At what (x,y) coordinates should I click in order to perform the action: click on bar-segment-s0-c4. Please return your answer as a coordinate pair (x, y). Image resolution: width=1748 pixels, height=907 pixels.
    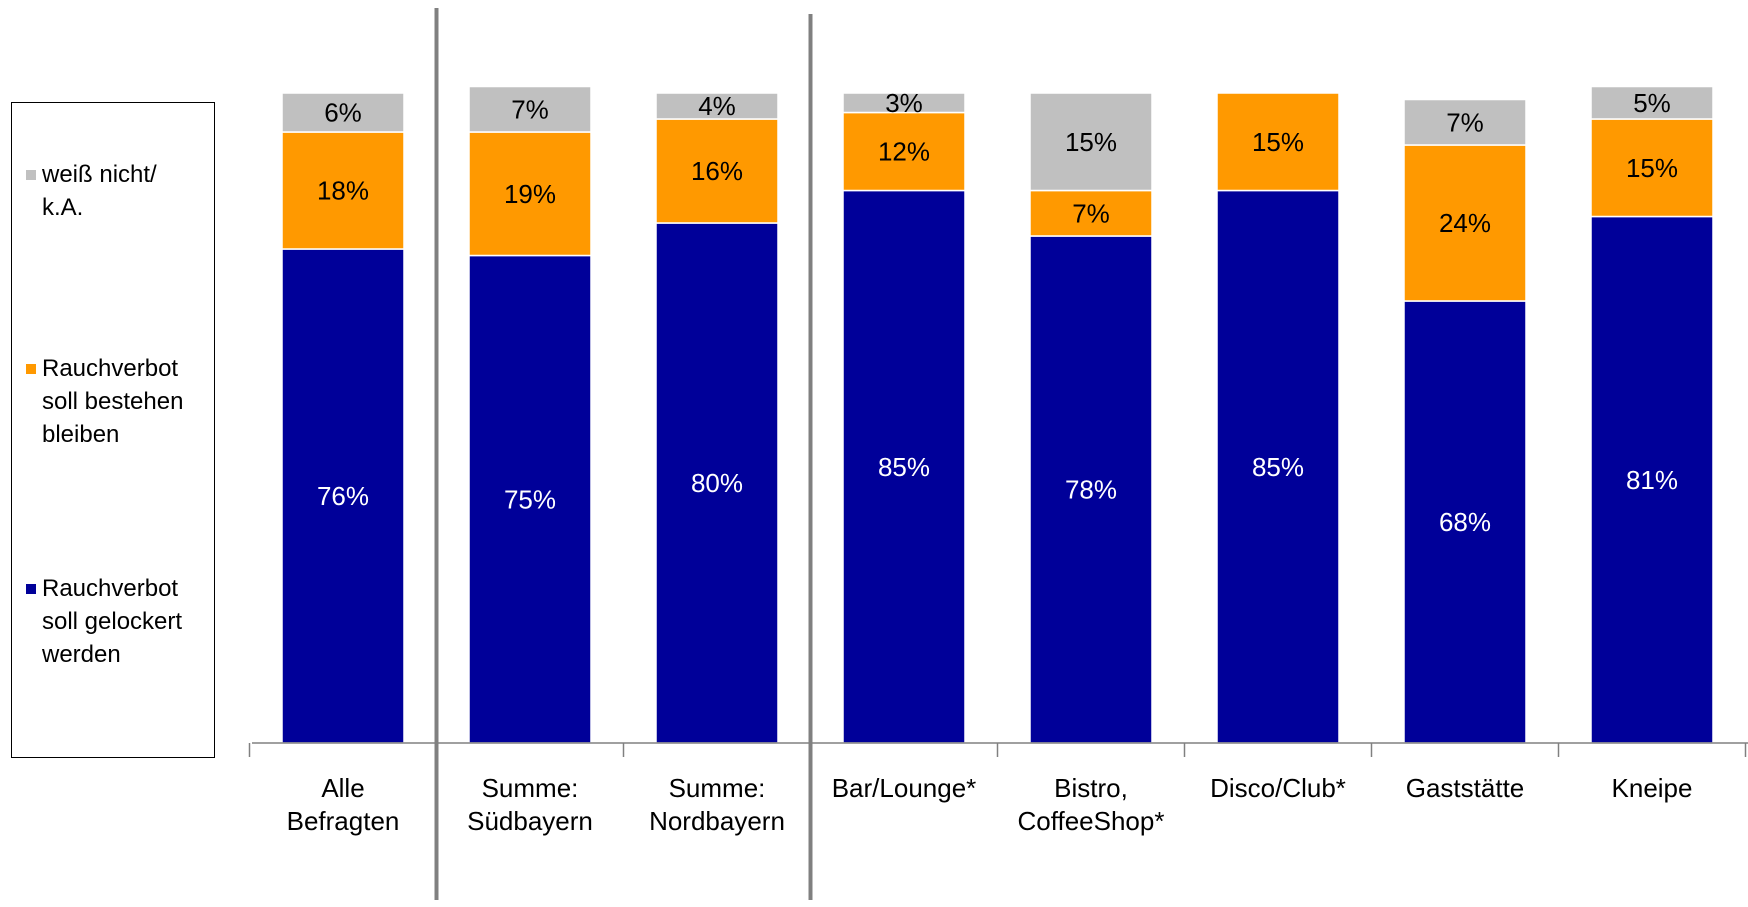
    Looking at the image, I should click on (1091, 489).